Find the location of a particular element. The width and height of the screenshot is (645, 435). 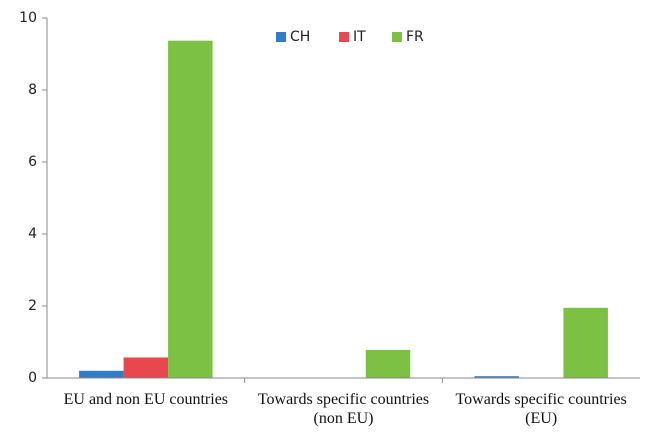

y-tick-label: 6 is located at coordinates (32, 162).